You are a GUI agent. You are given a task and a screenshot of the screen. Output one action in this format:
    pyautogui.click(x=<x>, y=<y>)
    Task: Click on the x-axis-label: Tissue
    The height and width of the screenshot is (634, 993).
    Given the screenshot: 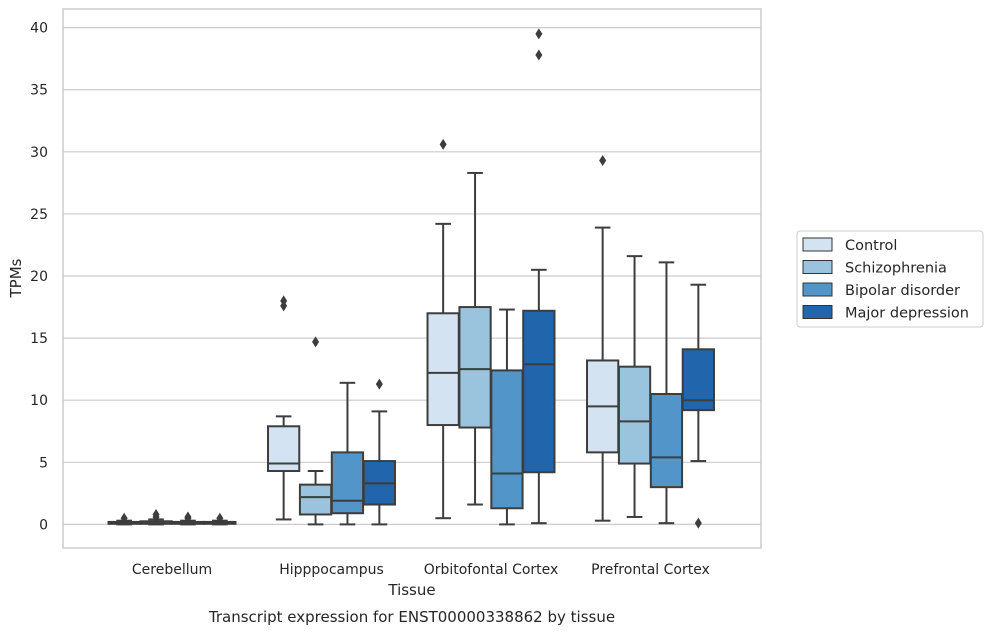 What is the action you would take?
    pyautogui.click(x=411, y=590)
    